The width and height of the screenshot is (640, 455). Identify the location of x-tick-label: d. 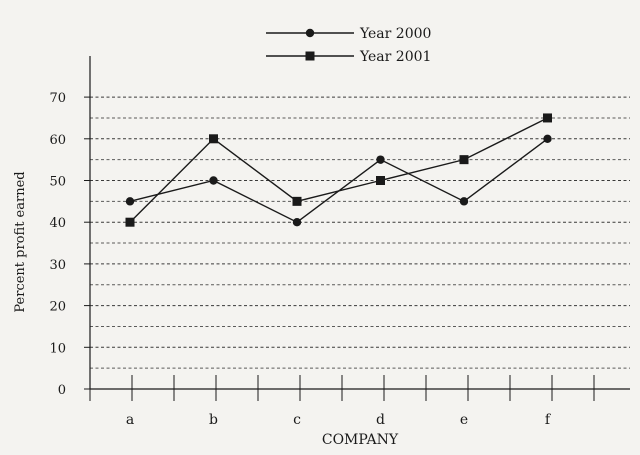
(380, 420).